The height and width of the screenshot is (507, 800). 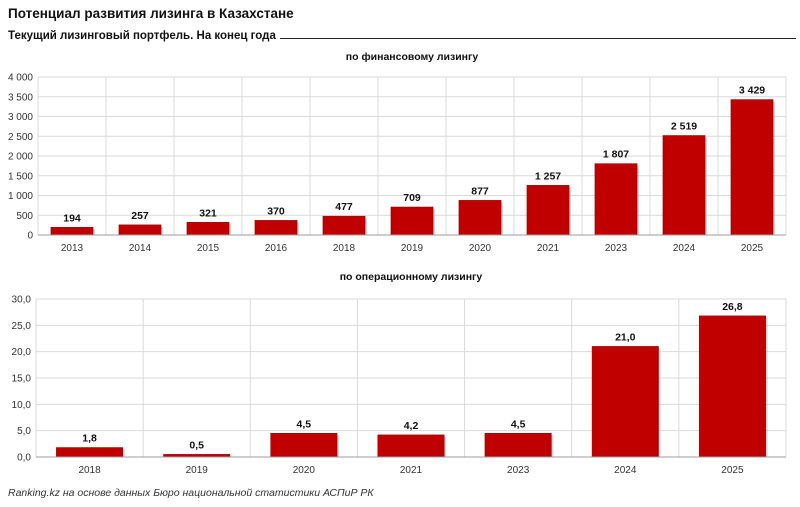 I want to click on data-label: 370, so click(x=276, y=211).